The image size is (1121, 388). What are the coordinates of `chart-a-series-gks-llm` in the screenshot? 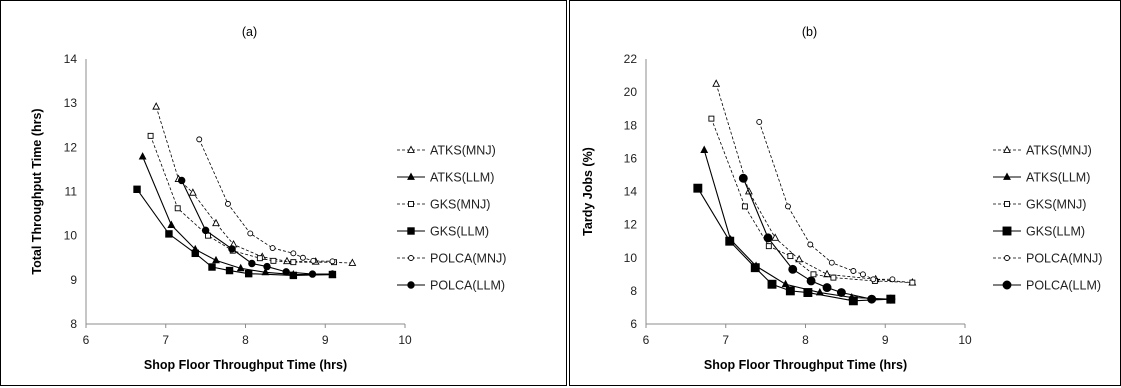 It's located at (235, 232).